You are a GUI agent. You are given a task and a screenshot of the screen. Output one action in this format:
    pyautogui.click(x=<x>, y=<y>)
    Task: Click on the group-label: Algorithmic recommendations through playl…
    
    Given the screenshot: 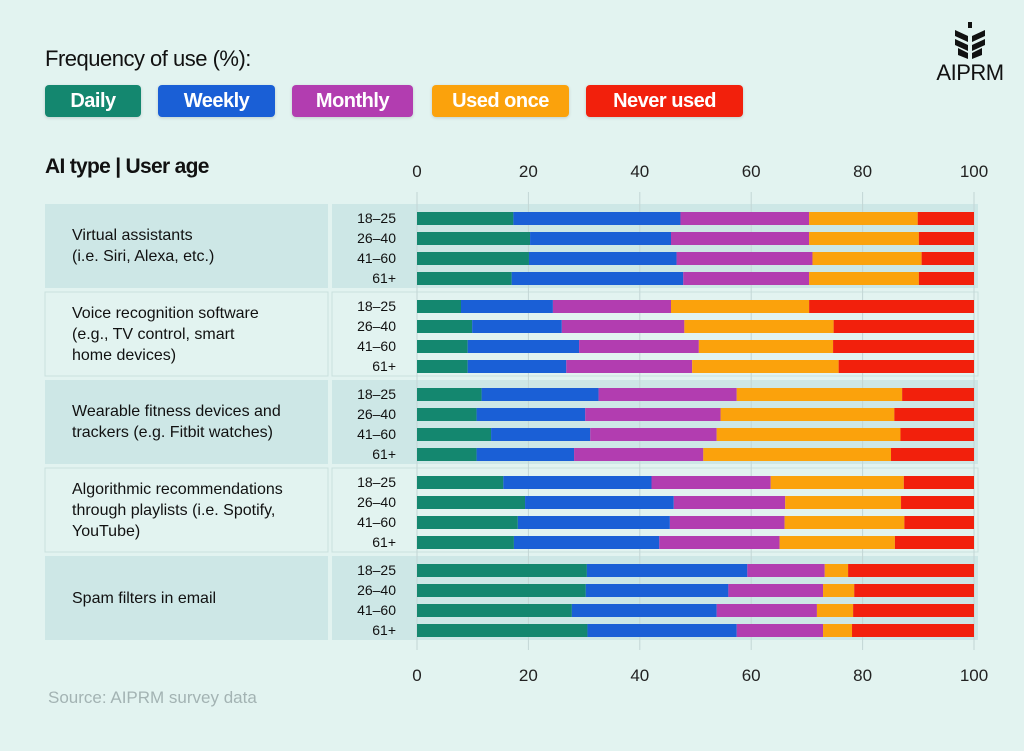 What is the action you would take?
    pyautogui.click(x=197, y=510)
    